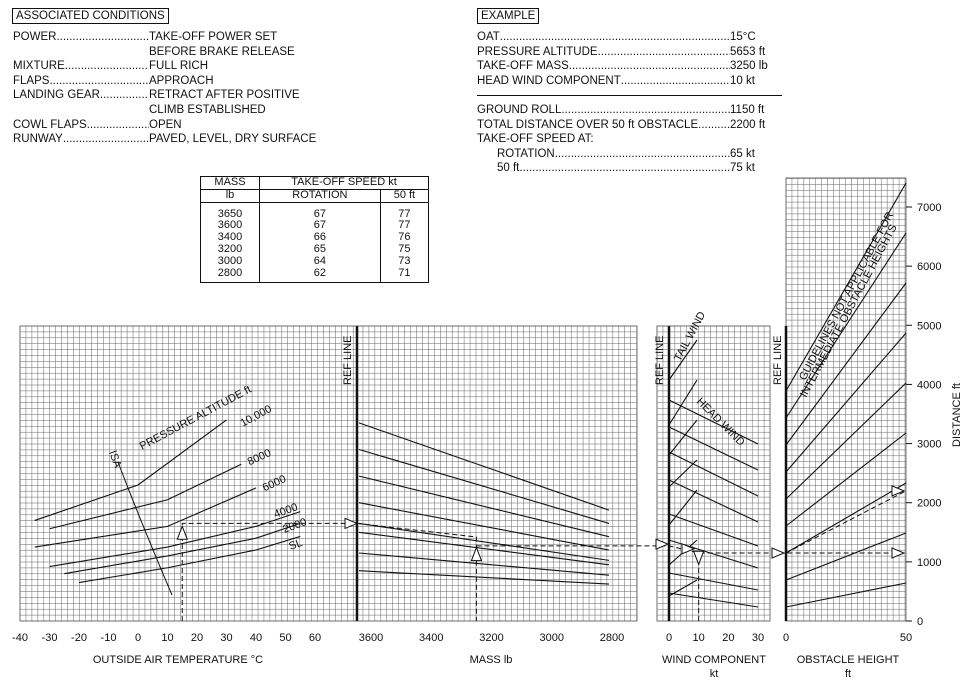 The image size is (975, 686). I want to click on oat-xlabel: OUTSIDE AIR TEMPERATURE °C, so click(178, 660).